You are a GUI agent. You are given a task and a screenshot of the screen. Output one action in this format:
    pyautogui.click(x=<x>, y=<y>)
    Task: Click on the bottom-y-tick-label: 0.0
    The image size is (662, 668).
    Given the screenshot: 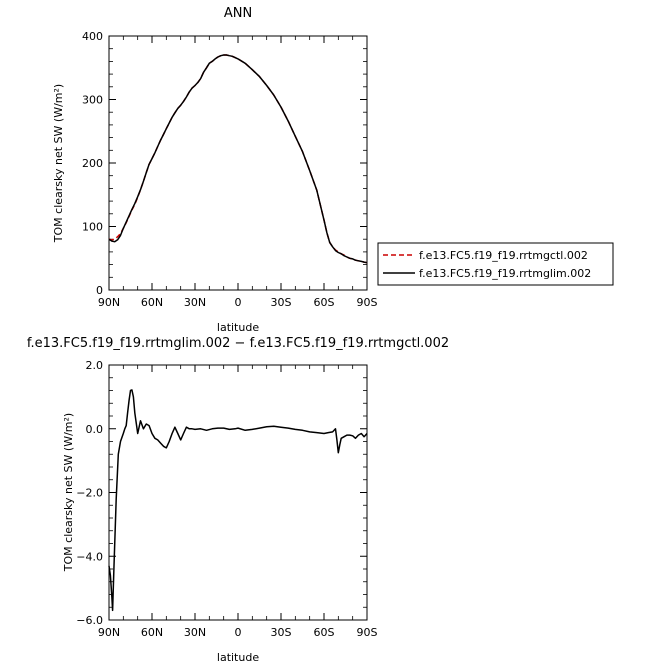 What is the action you would take?
    pyautogui.click(x=95, y=429)
    